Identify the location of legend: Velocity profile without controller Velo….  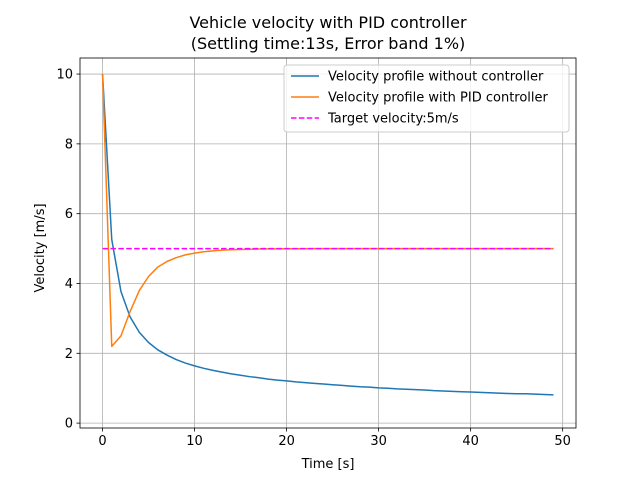
(426, 98).